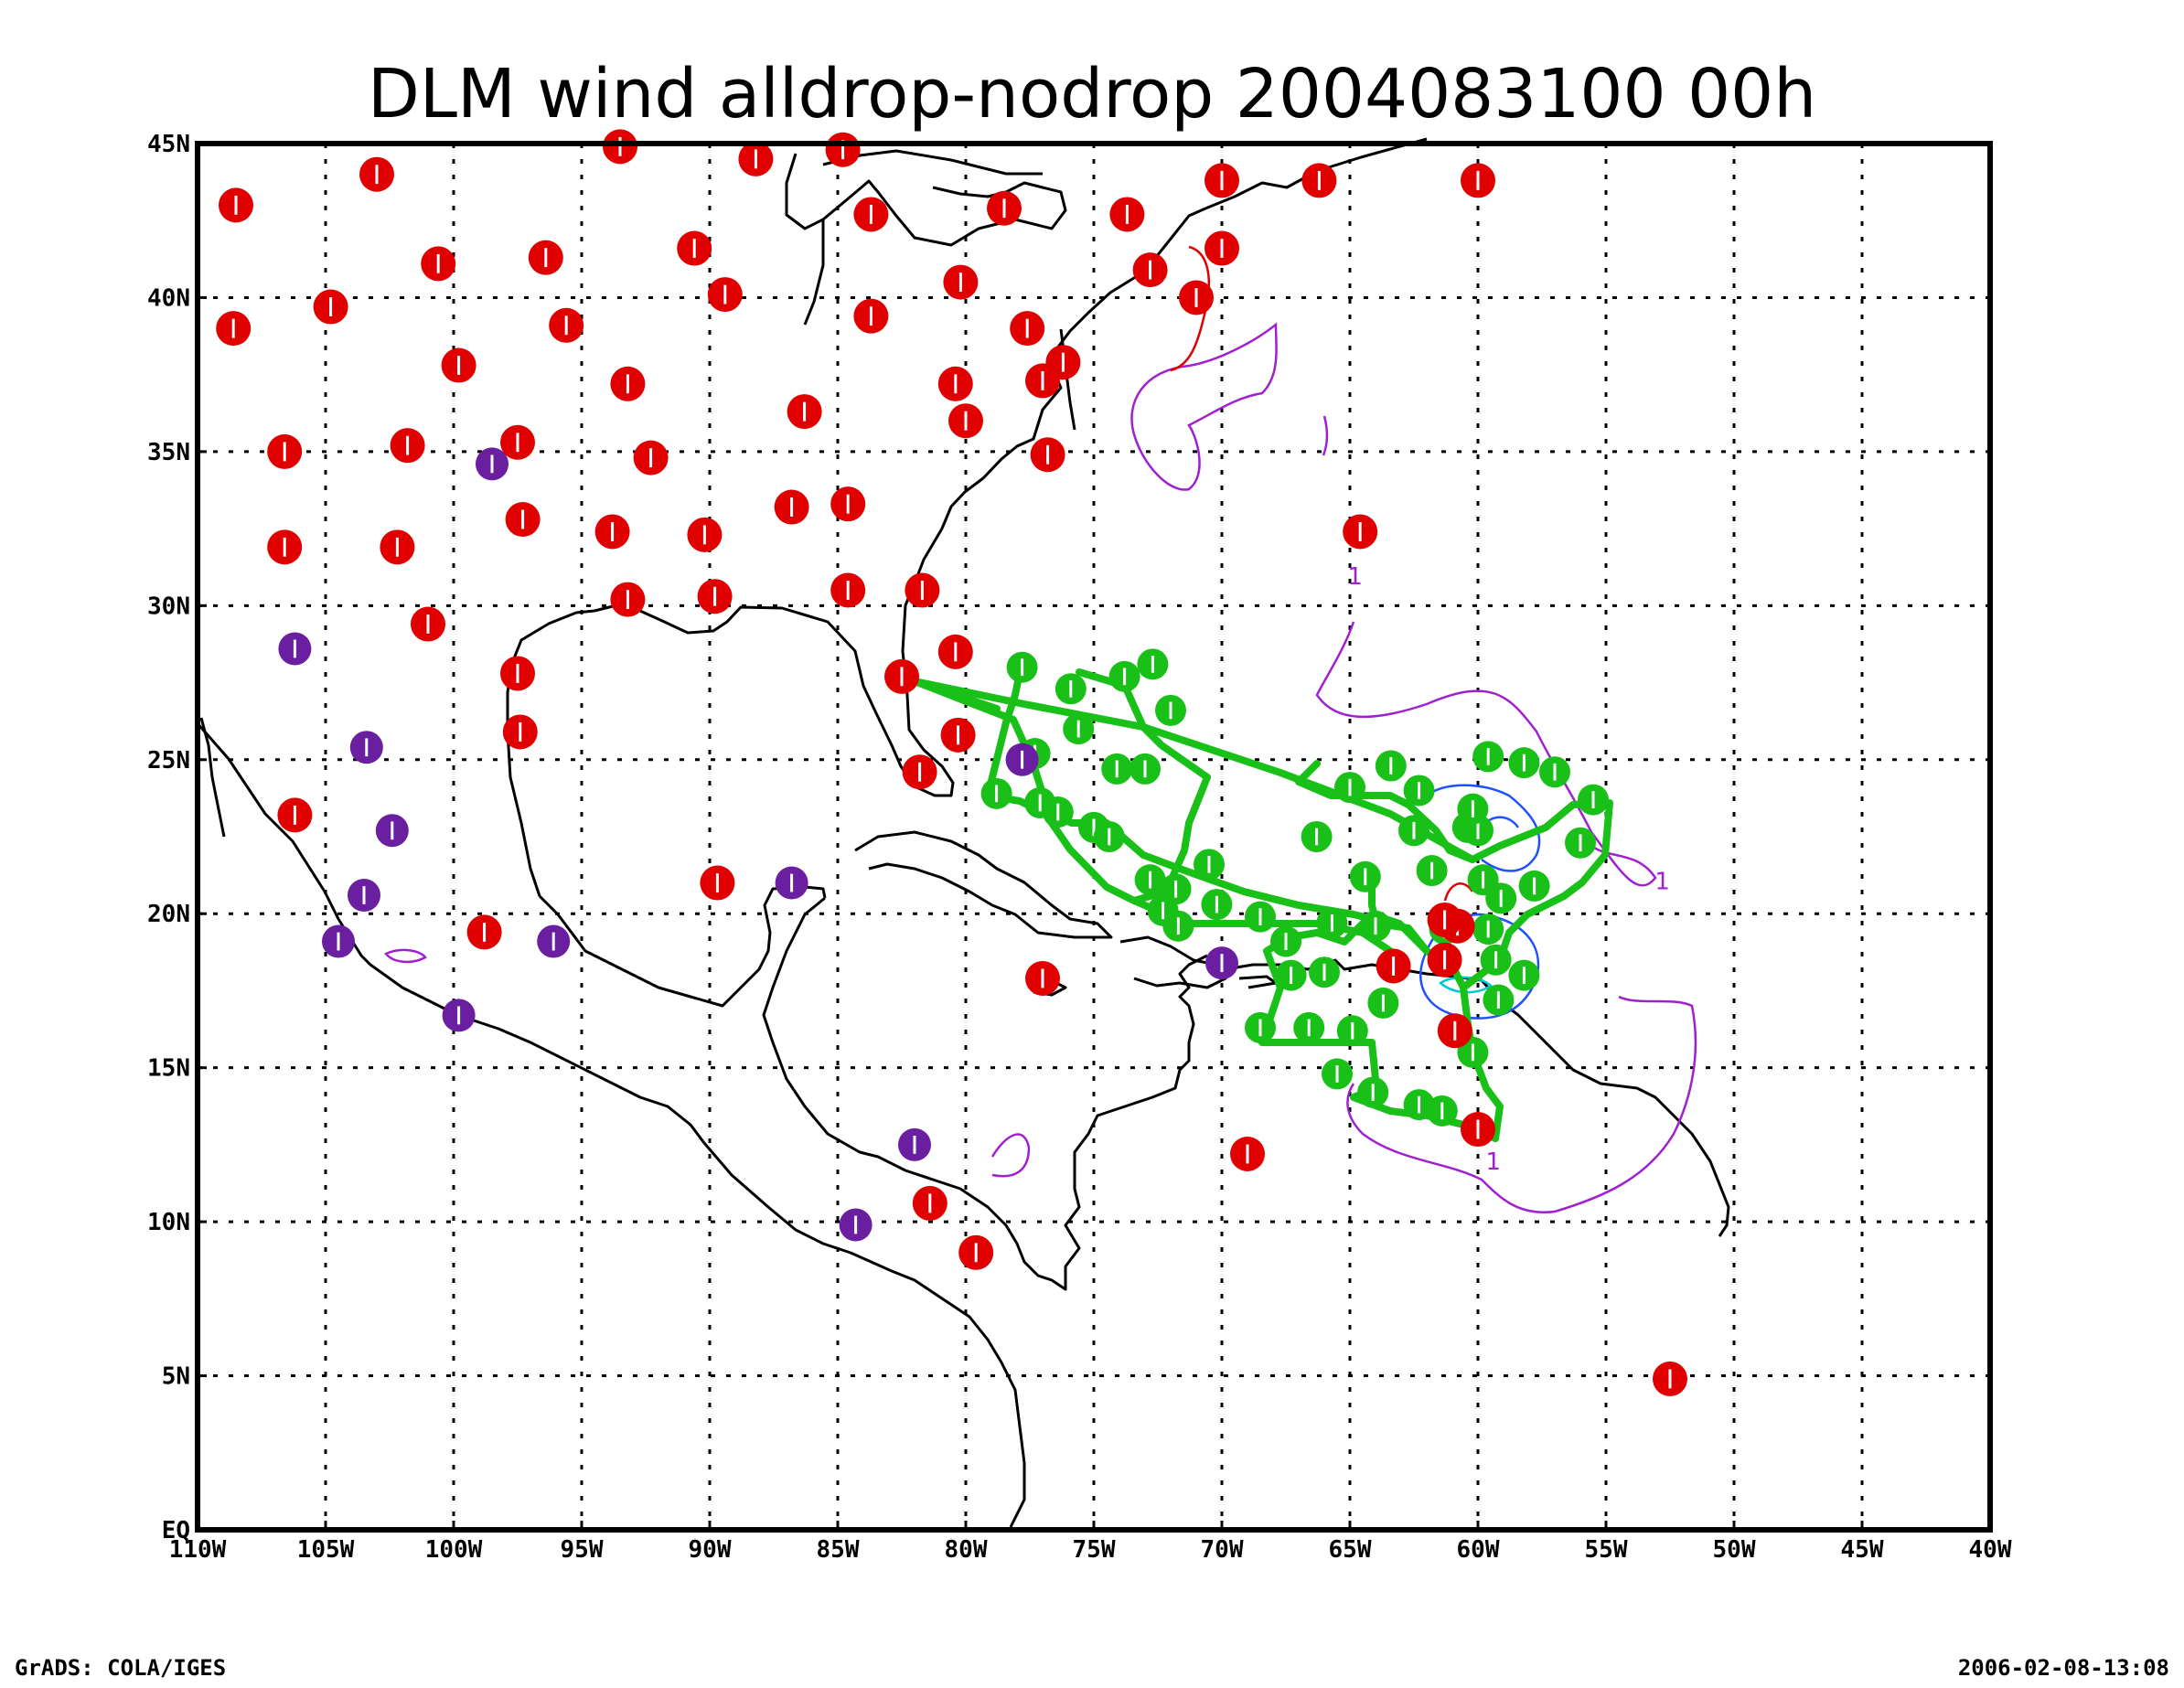 The width and height of the screenshot is (2184, 1688). I want to click on x-tick-label: 50W, so click(1734, 1550).